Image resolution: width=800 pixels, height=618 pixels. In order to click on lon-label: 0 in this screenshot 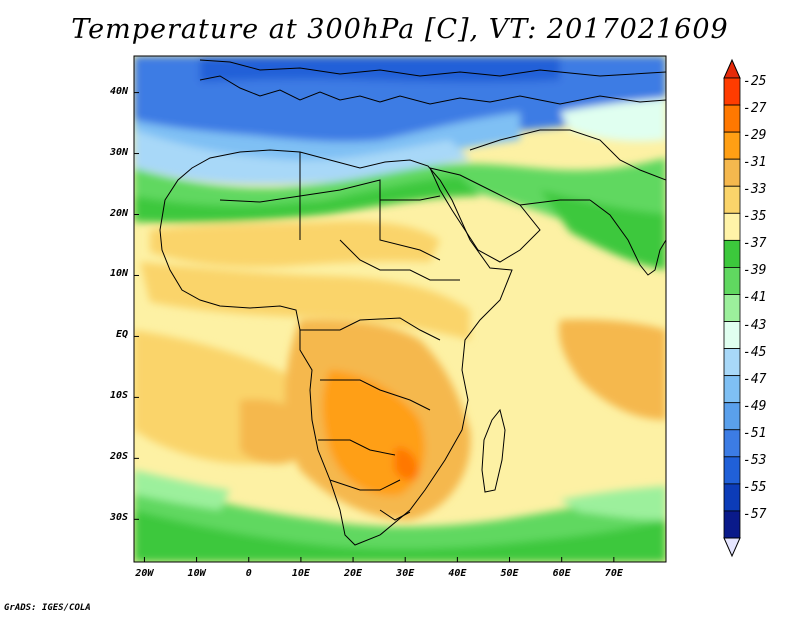, I will do `click(248, 573)`.